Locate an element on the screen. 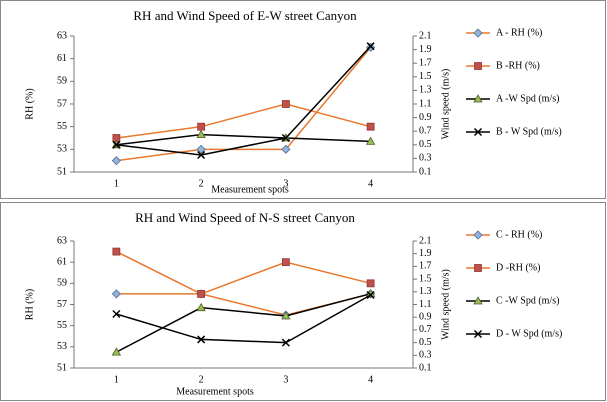 This screenshot has height=402, width=607. legend-label: B -RH (%) is located at coordinates (518, 65).